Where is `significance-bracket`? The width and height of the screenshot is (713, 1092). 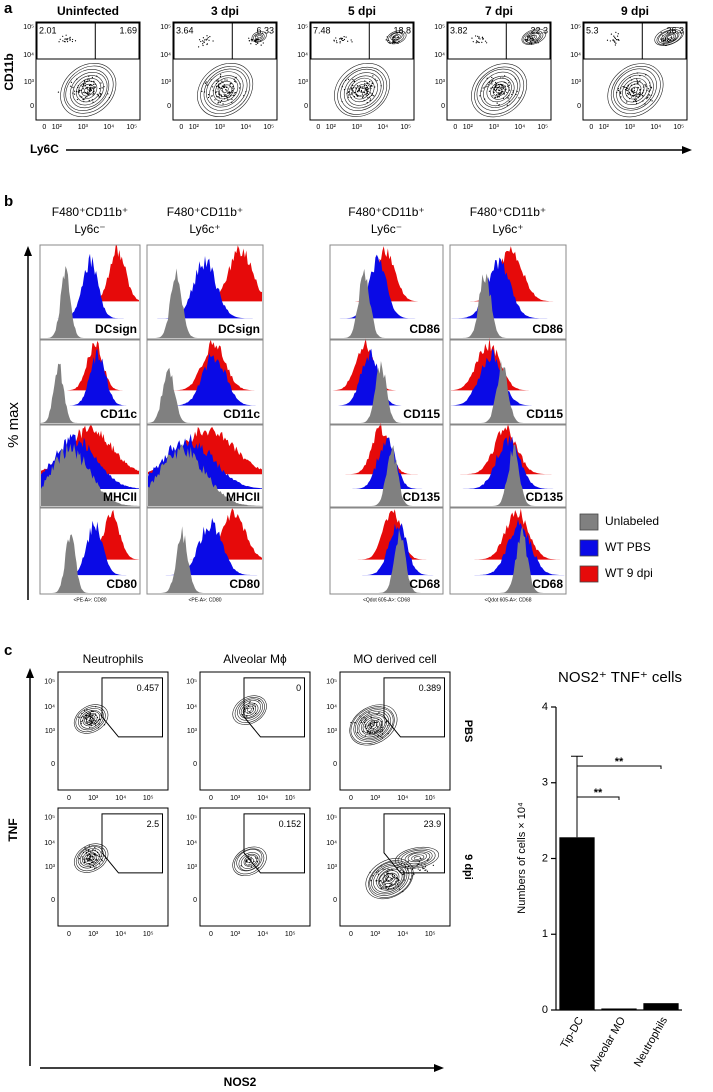 significance-bracket is located at coordinates (619, 767).